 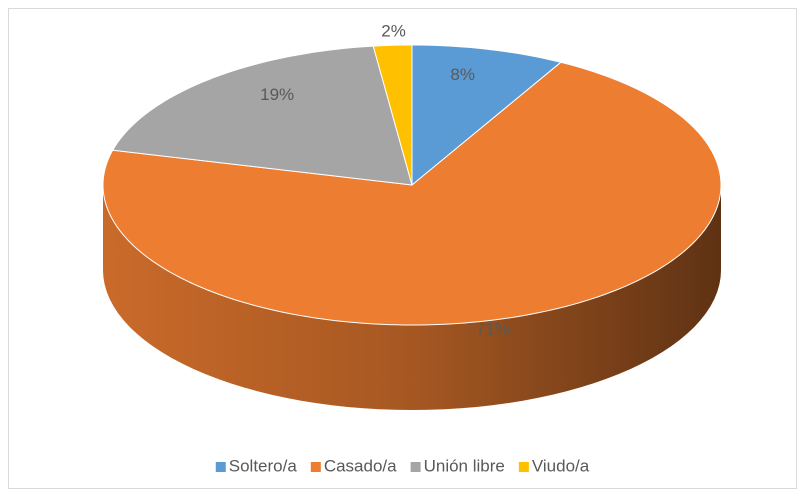 What do you see at coordinates (263, 465) in the screenshot?
I see `legend-label: Soltero/a` at bounding box center [263, 465].